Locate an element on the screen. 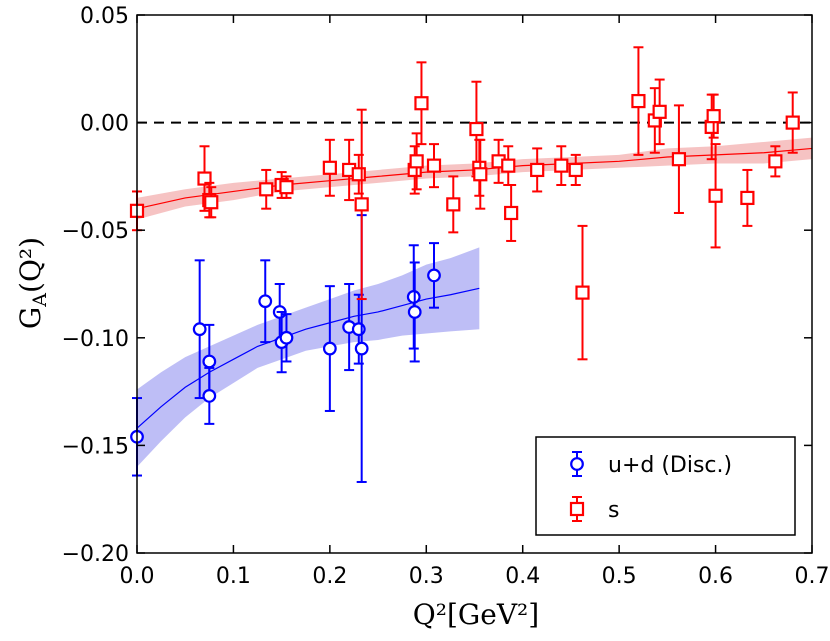  legend-entry-ud is located at coordinates (577, 464).